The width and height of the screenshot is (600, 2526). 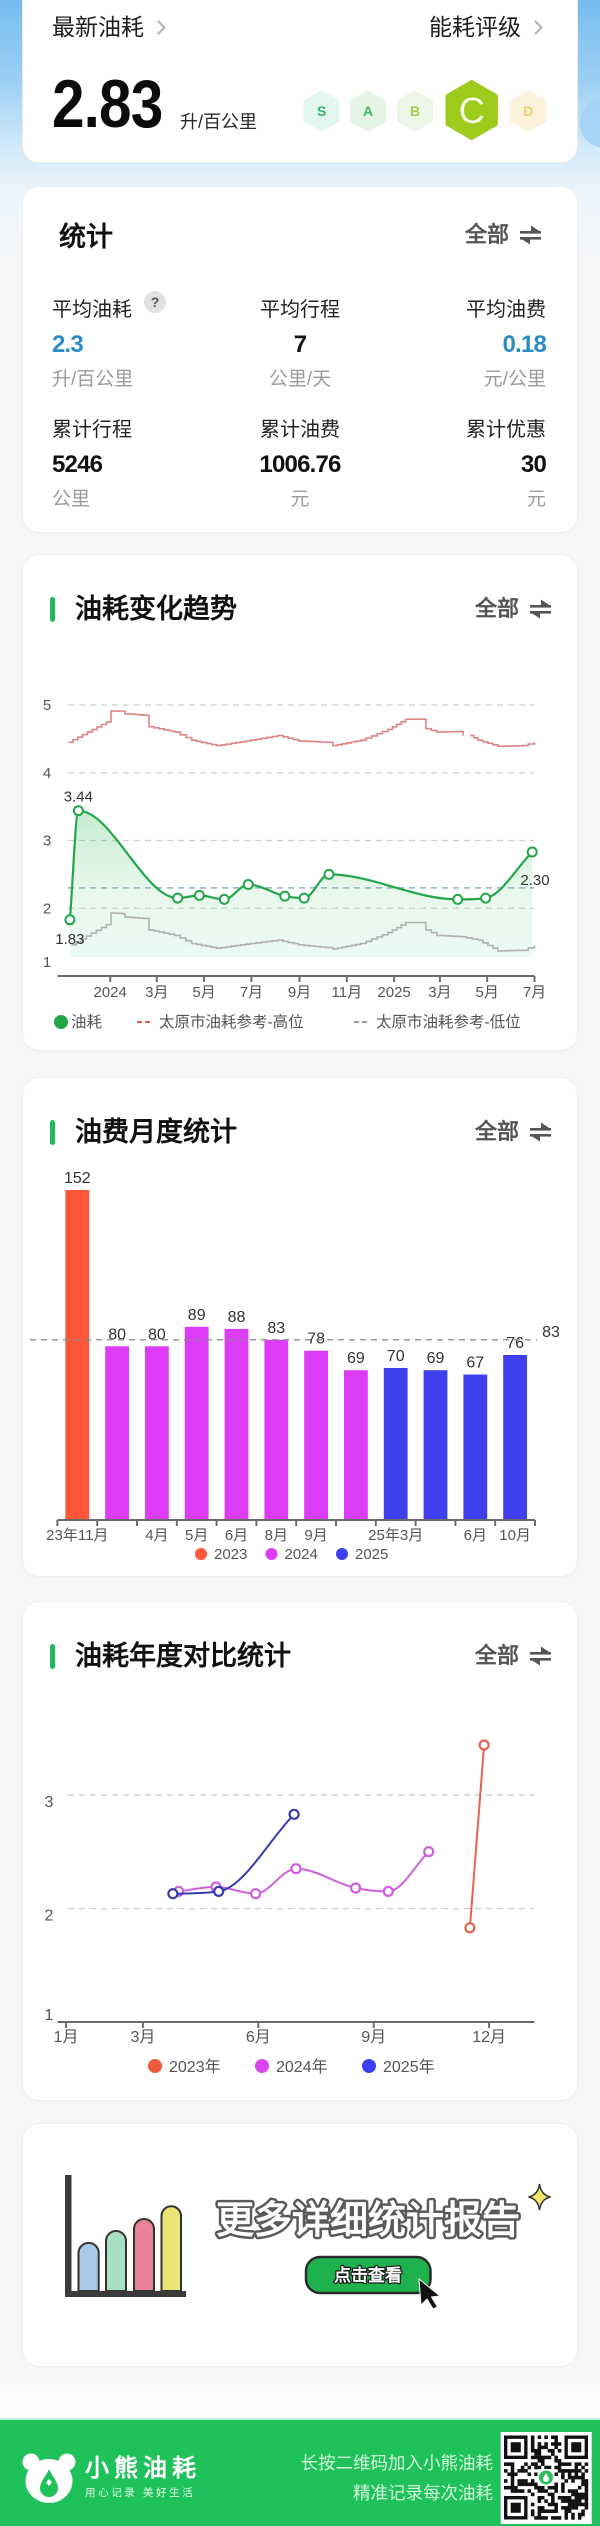 What do you see at coordinates (197, 1315) in the screenshot?
I see `bar-value-label: 89` at bounding box center [197, 1315].